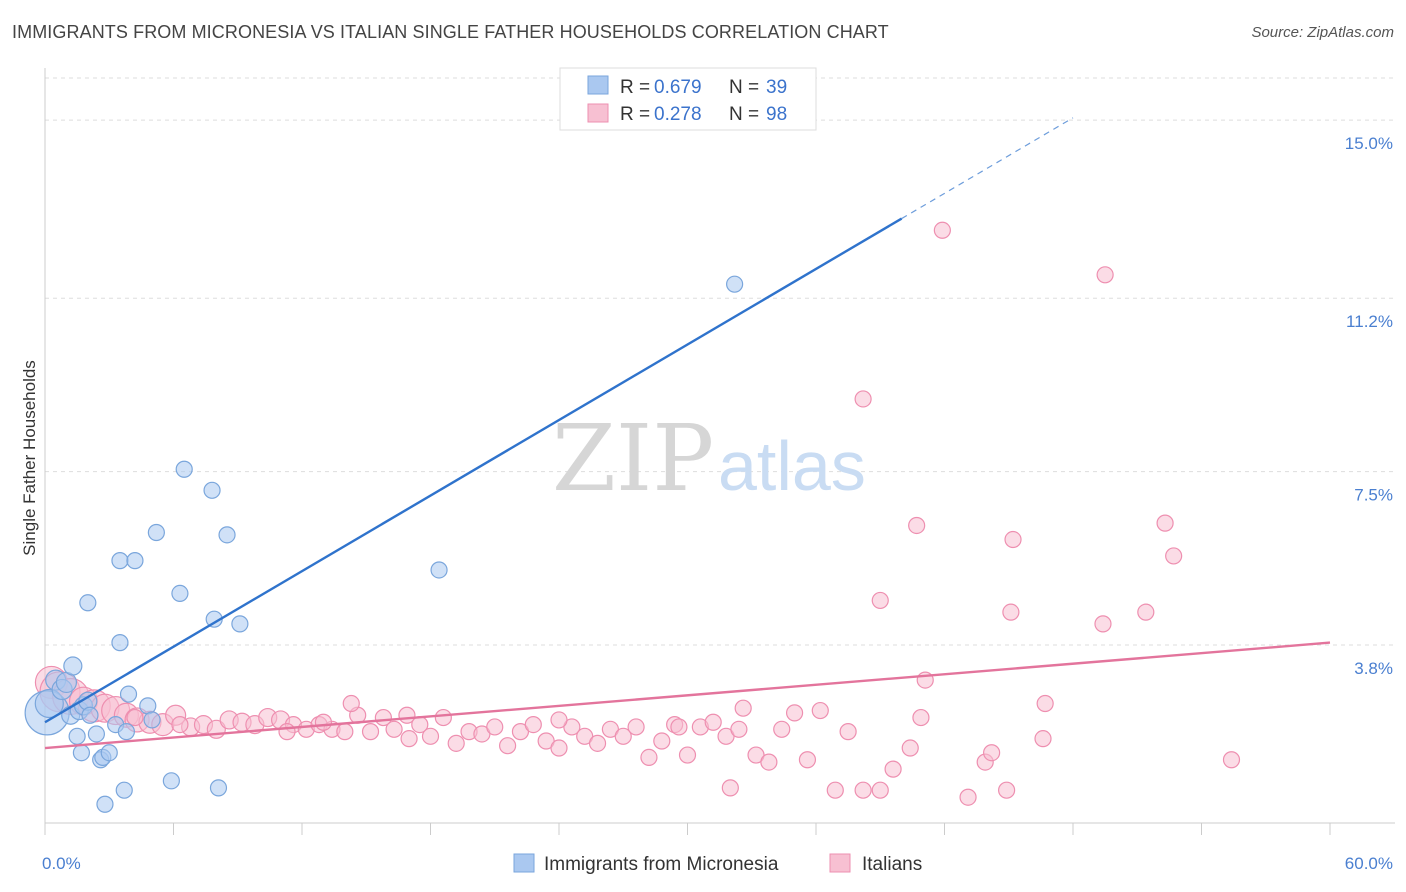 This screenshot has height=892, width=1406. What do you see at coordinates (744, 114) in the screenshot?
I see `legend-n-label-italians: N =` at bounding box center [744, 114].